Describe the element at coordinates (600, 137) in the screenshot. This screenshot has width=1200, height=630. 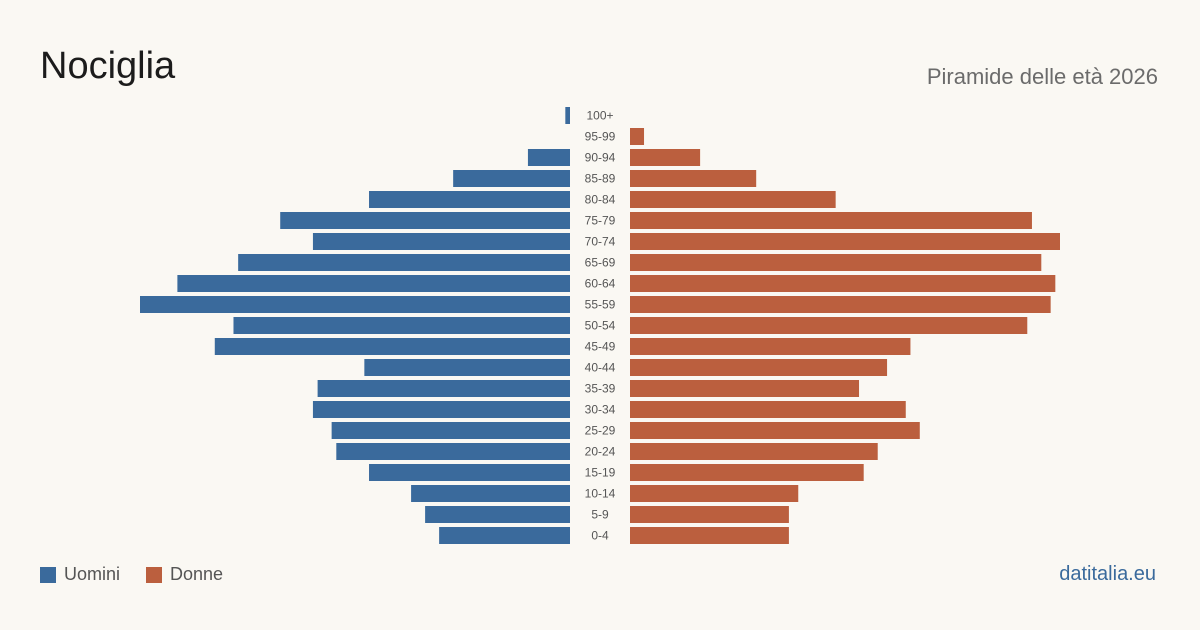
I see `age-label-95-99: 95-99` at that location.